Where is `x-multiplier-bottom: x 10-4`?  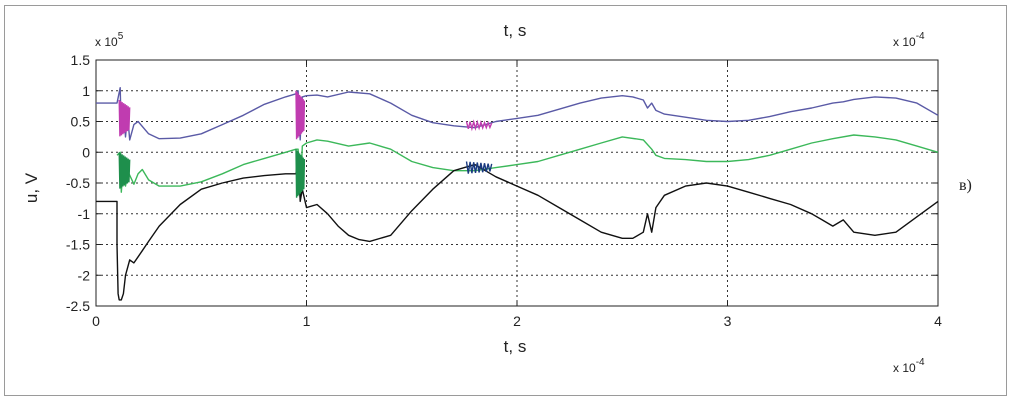 x-multiplier-bottom: x 10-4 is located at coordinates (909, 366).